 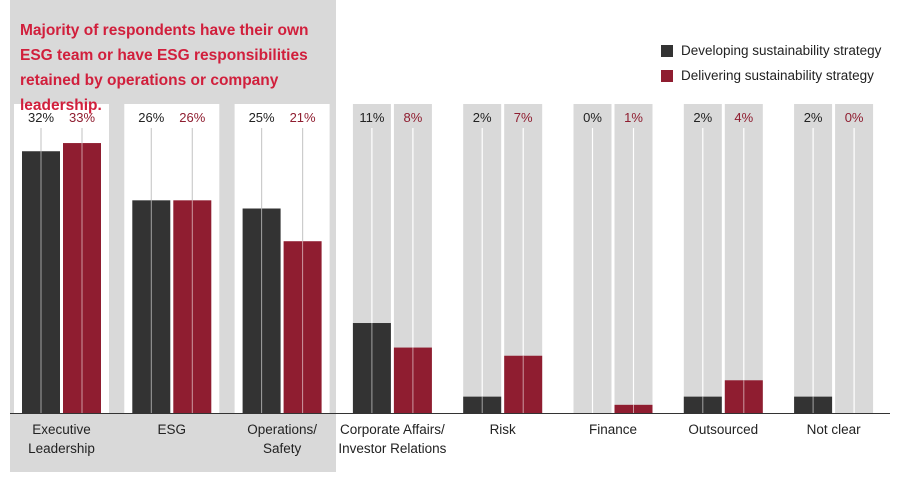 I want to click on value-label-delivering-outsourced: 4%, so click(x=743, y=117).